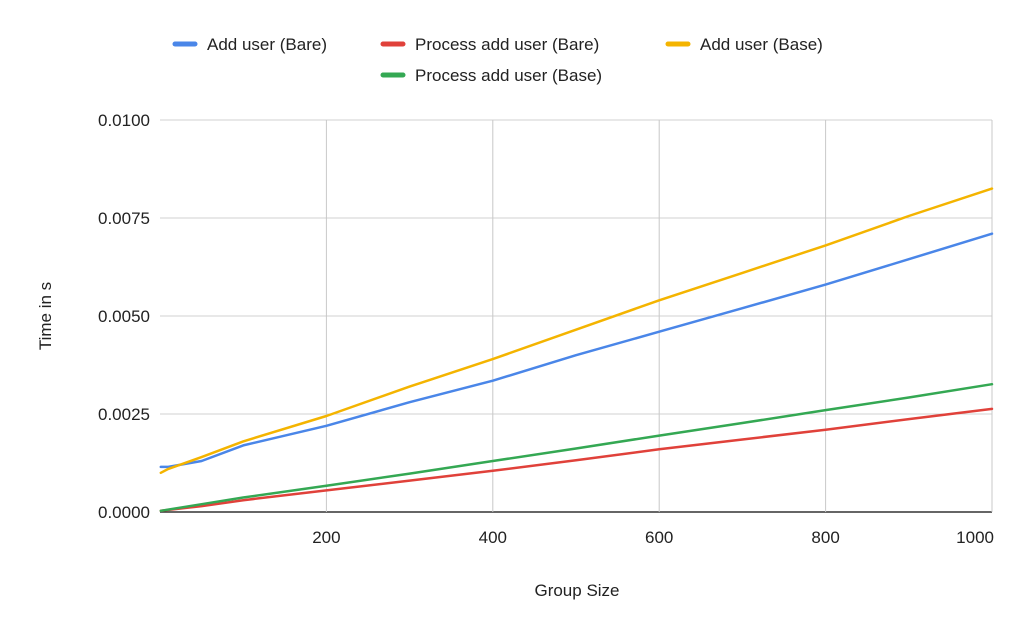  I want to click on y-axis-title: Time in s, so click(45, 316).